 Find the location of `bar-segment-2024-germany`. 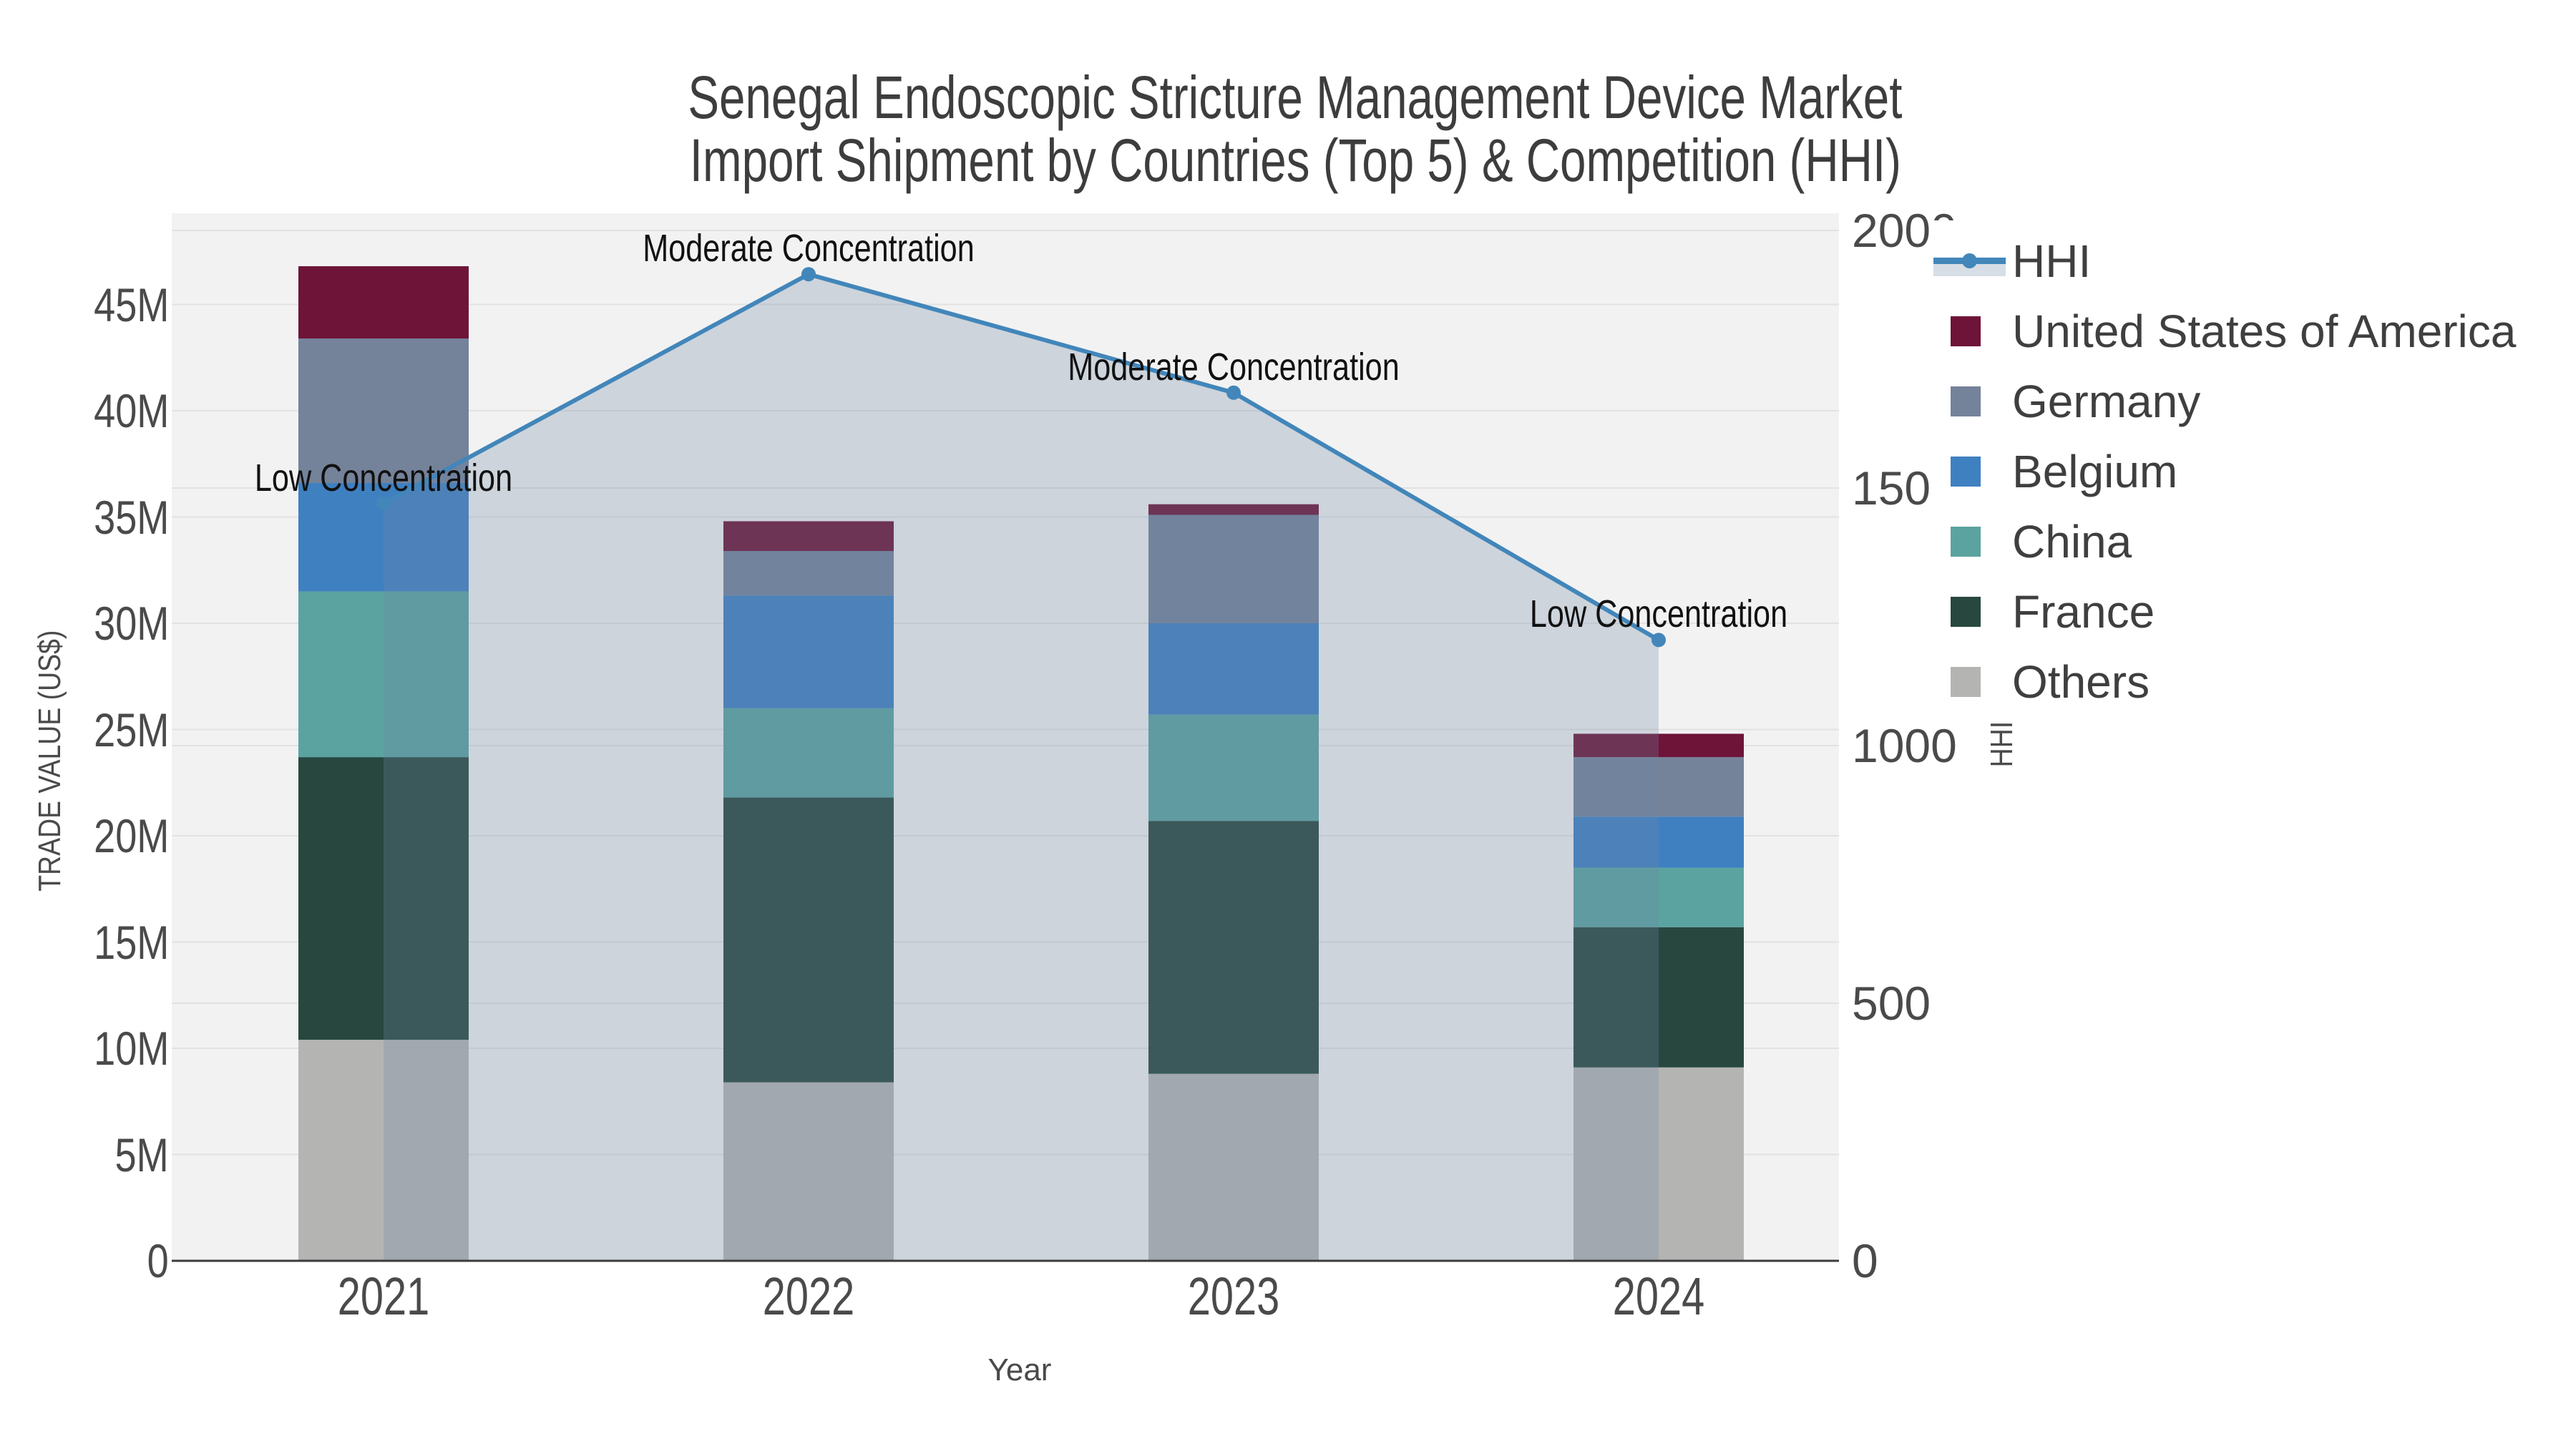

bar-segment-2024-germany is located at coordinates (1659, 787).